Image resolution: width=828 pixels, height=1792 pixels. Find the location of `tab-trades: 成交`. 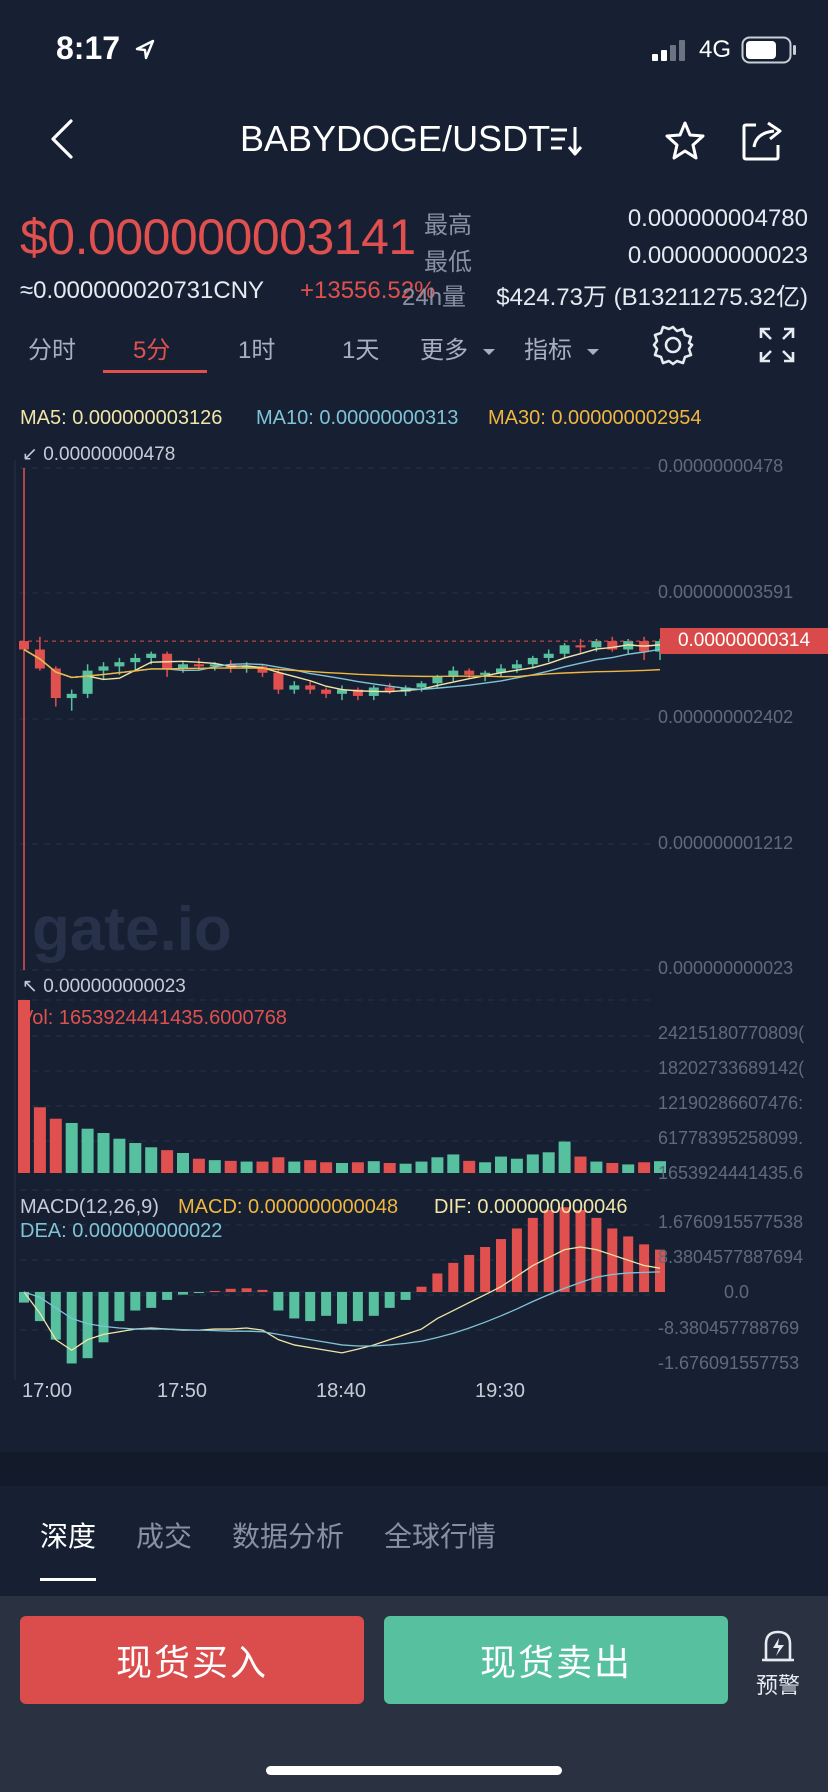

tab-trades: 成交 is located at coordinates (164, 1536).